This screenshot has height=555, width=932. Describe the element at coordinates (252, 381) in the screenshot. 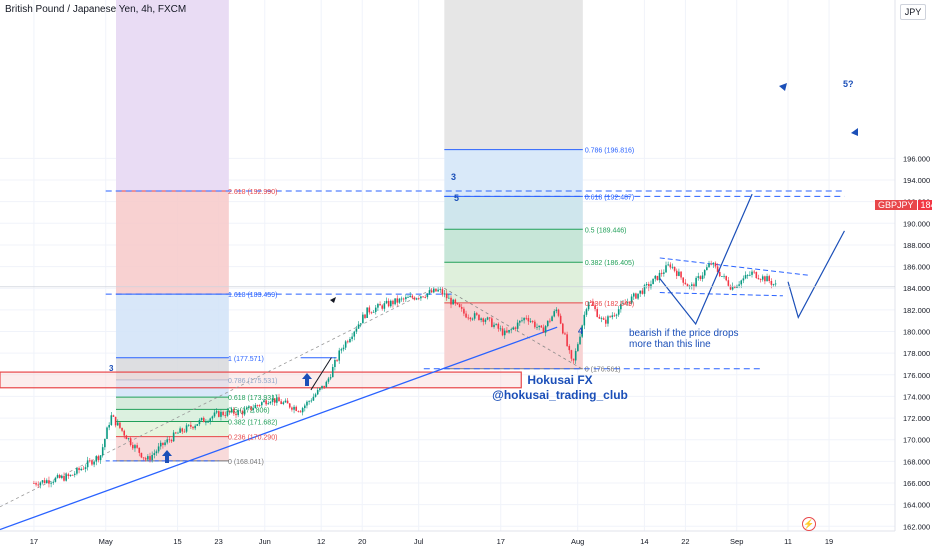

I see `fib1-level-label: 0.786 (175.531)` at that location.